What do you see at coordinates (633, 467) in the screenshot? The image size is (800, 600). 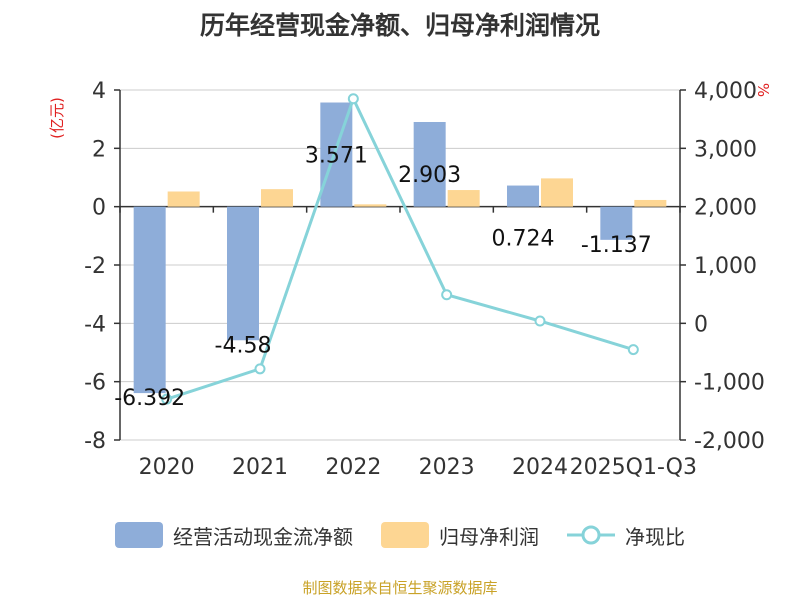 I see `x-tick-label: 2025Q1-Q3` at bounding box center [633, 467].